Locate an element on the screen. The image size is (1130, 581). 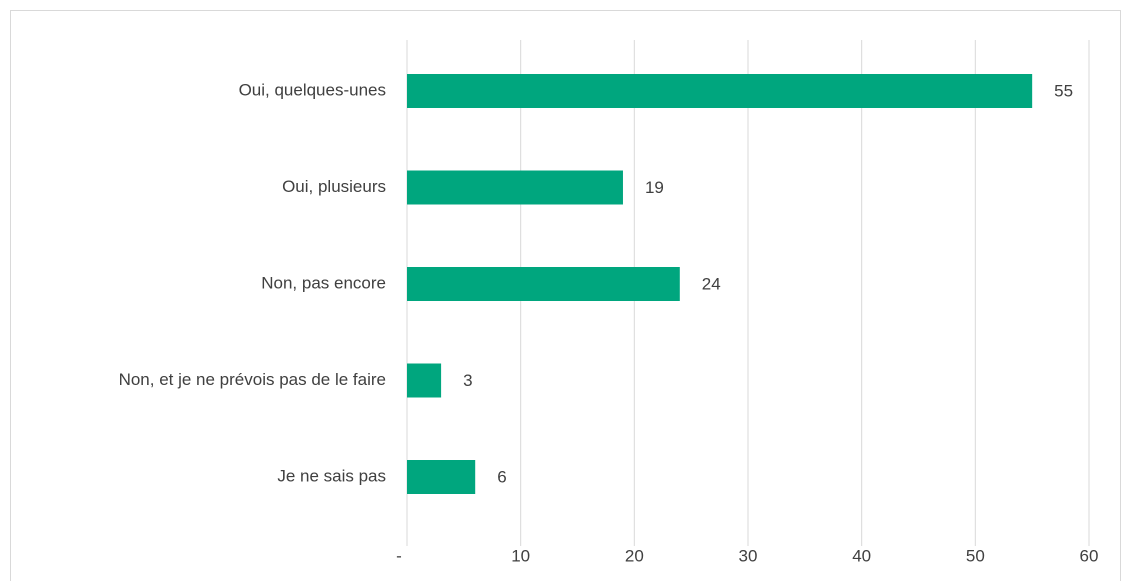
y-tick-label: Non, et je ne prévois pas de le faire is located at coordinates (252, 379).